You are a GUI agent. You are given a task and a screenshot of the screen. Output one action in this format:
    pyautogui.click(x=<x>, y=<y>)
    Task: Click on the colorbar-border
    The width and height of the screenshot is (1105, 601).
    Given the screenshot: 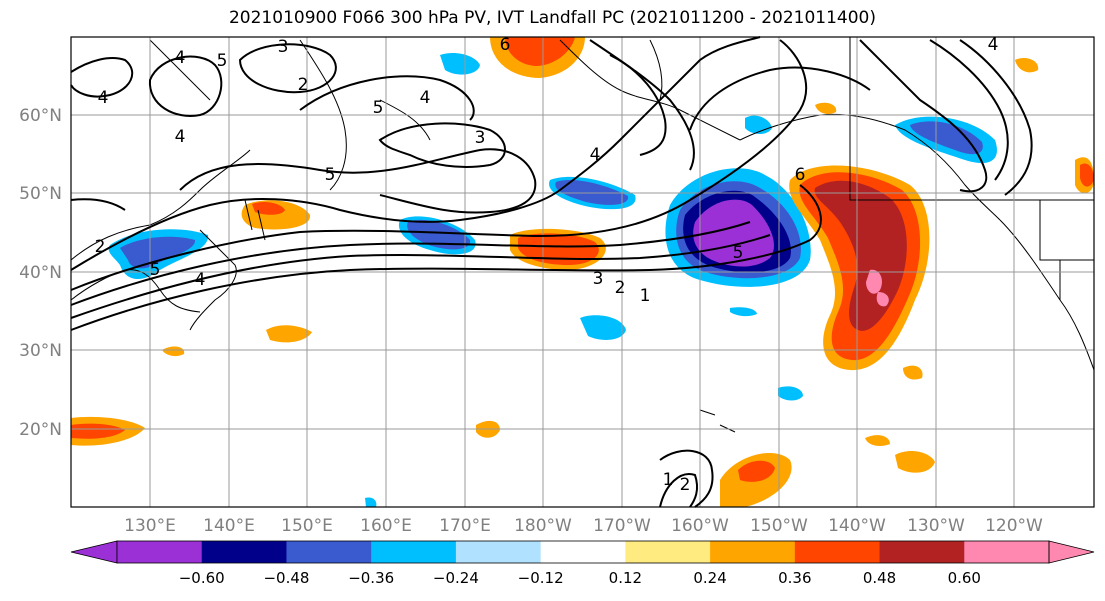 What is the action you would take?
    pyautogui.click(x=583, y=552)
    